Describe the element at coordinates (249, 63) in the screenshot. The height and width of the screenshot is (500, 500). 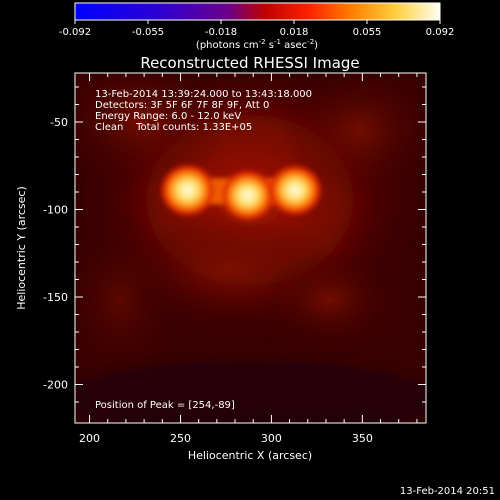
I see `chart-title: Reconstructed RHESSI Image` at that location.